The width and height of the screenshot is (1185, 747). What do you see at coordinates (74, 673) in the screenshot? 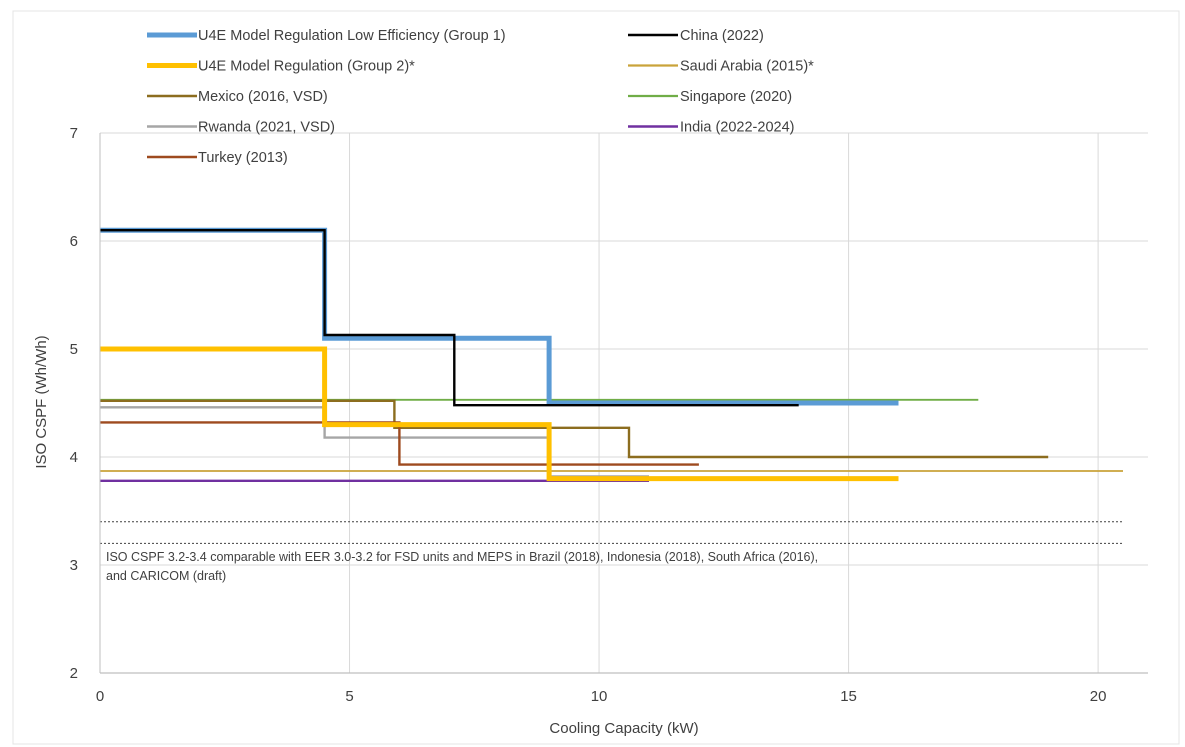
I see `y-tick-label-2: 2` at bounding box center [74, 673].